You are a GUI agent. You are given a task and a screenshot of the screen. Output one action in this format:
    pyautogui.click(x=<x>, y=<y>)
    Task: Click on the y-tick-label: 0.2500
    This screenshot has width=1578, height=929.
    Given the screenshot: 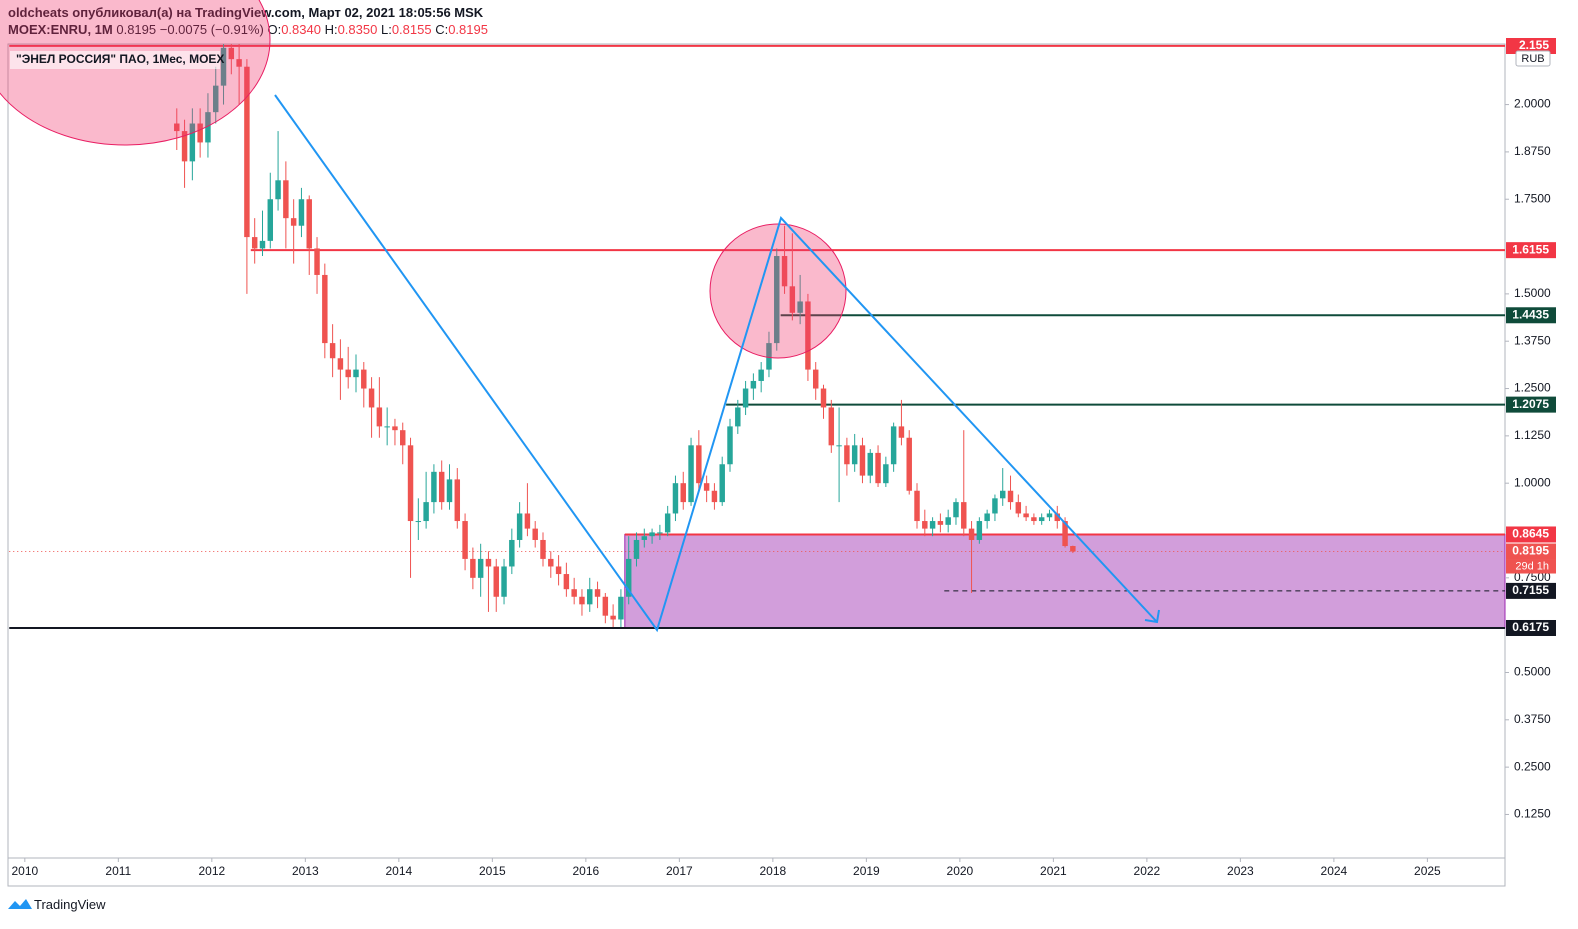 What is the action you would take?
    pyautogui.click(x=1532, y=766)
    